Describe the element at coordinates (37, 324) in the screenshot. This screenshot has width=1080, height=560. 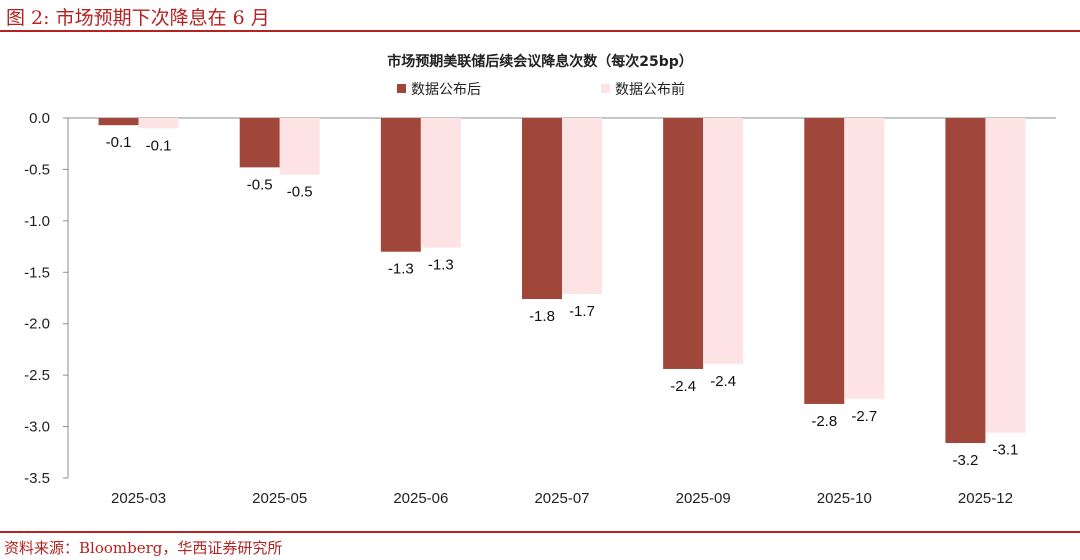
I see `y-tick-label: -2.0` at that location.